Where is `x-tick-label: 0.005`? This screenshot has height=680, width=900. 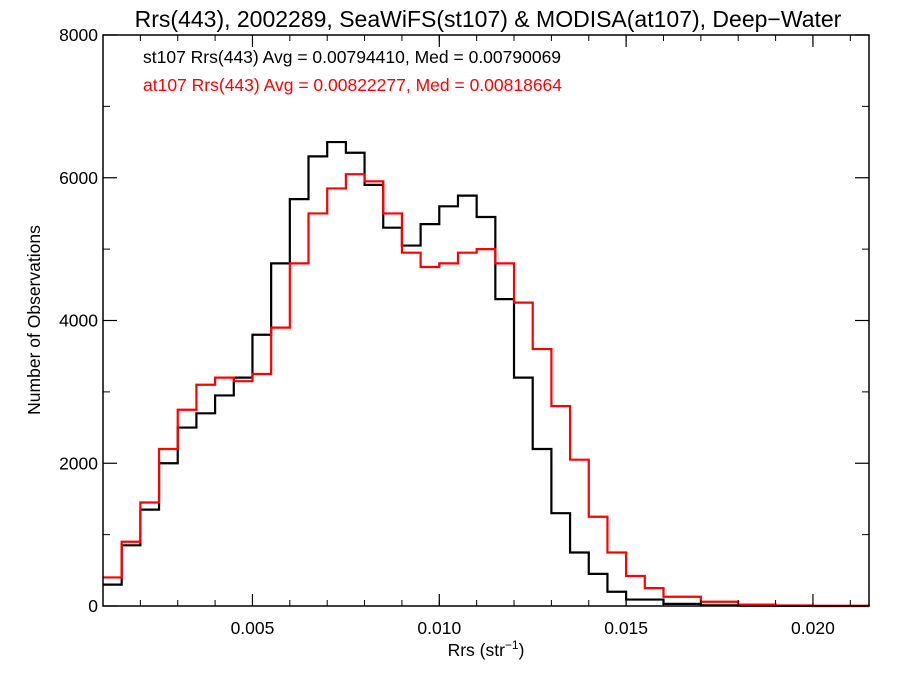 x-tick-label: 0.005 is located at coordinates (253, 628).